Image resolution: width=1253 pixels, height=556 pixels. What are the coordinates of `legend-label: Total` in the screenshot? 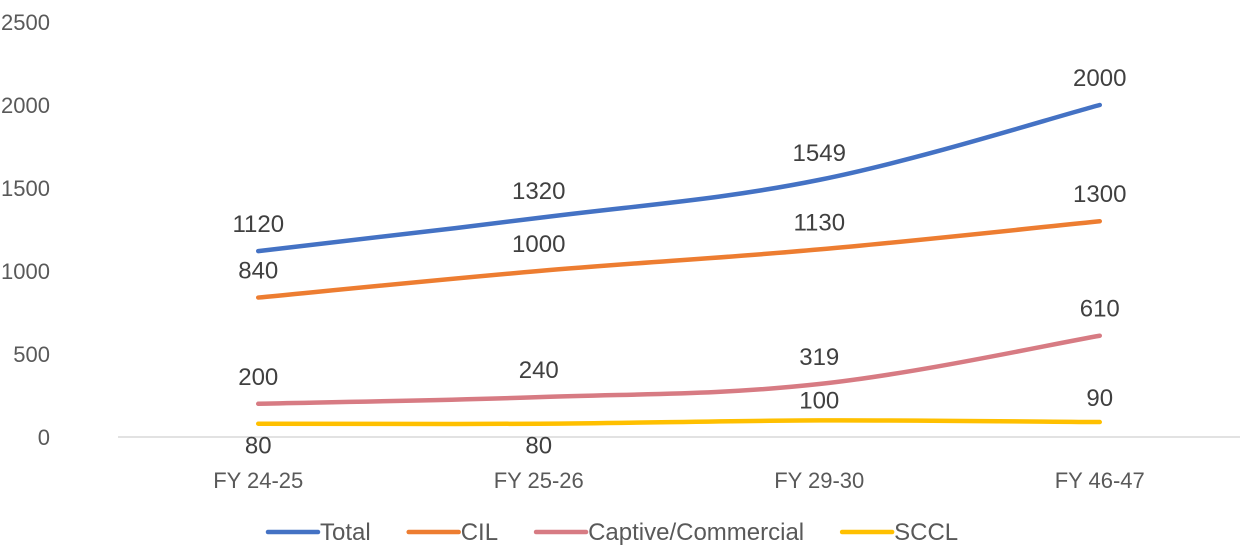 It's located at (345, 532).